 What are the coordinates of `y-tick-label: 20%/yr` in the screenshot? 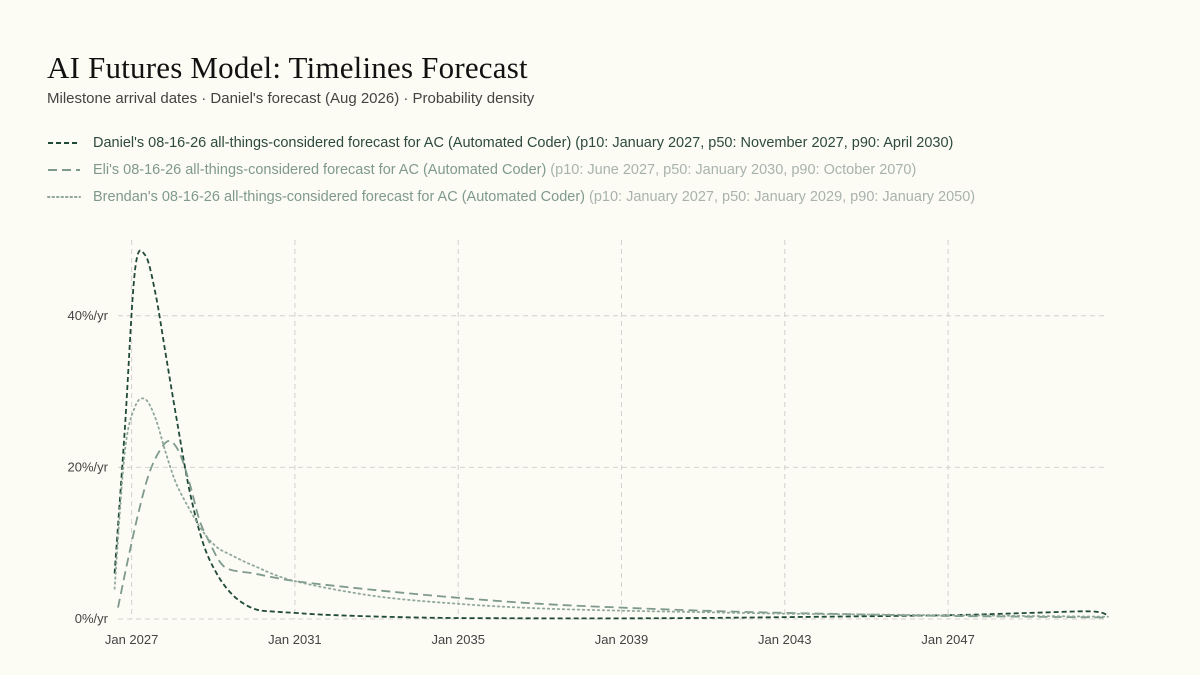 It's located at (88, 466).